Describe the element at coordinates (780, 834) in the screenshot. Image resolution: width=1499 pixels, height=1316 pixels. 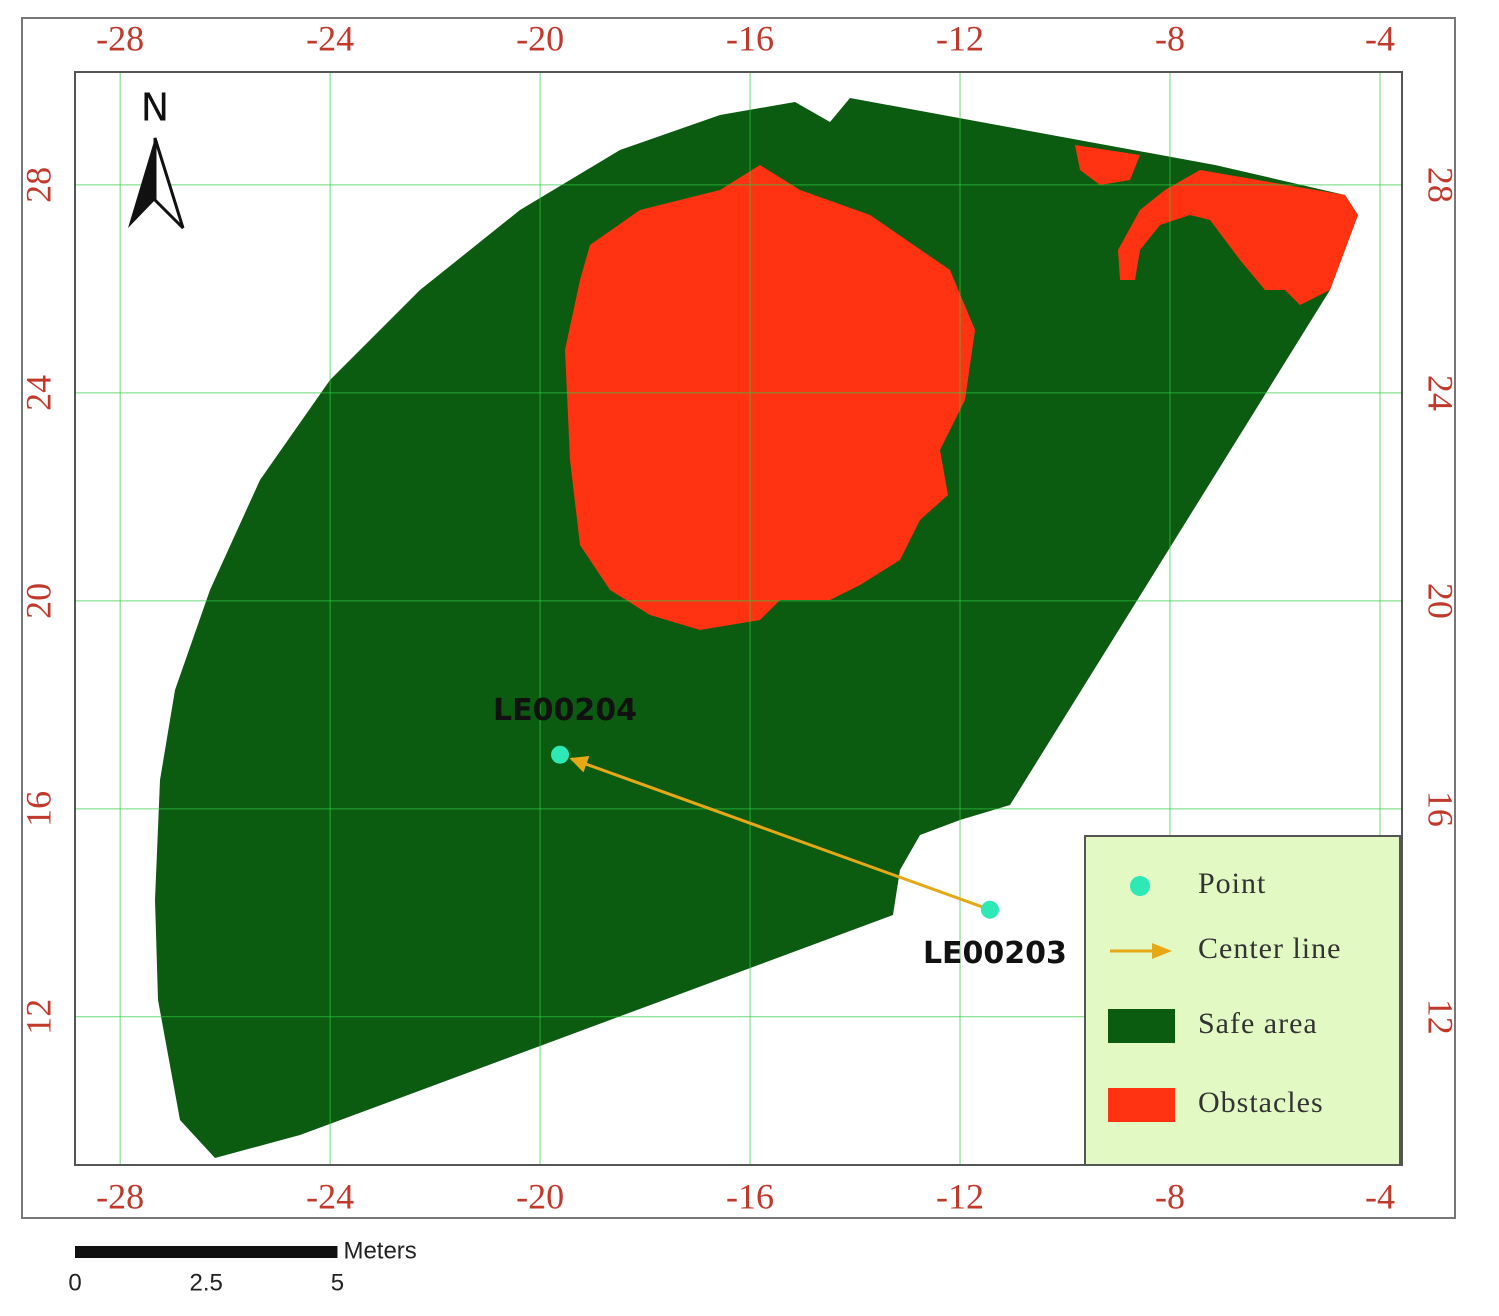
I see `center-line` at that location.